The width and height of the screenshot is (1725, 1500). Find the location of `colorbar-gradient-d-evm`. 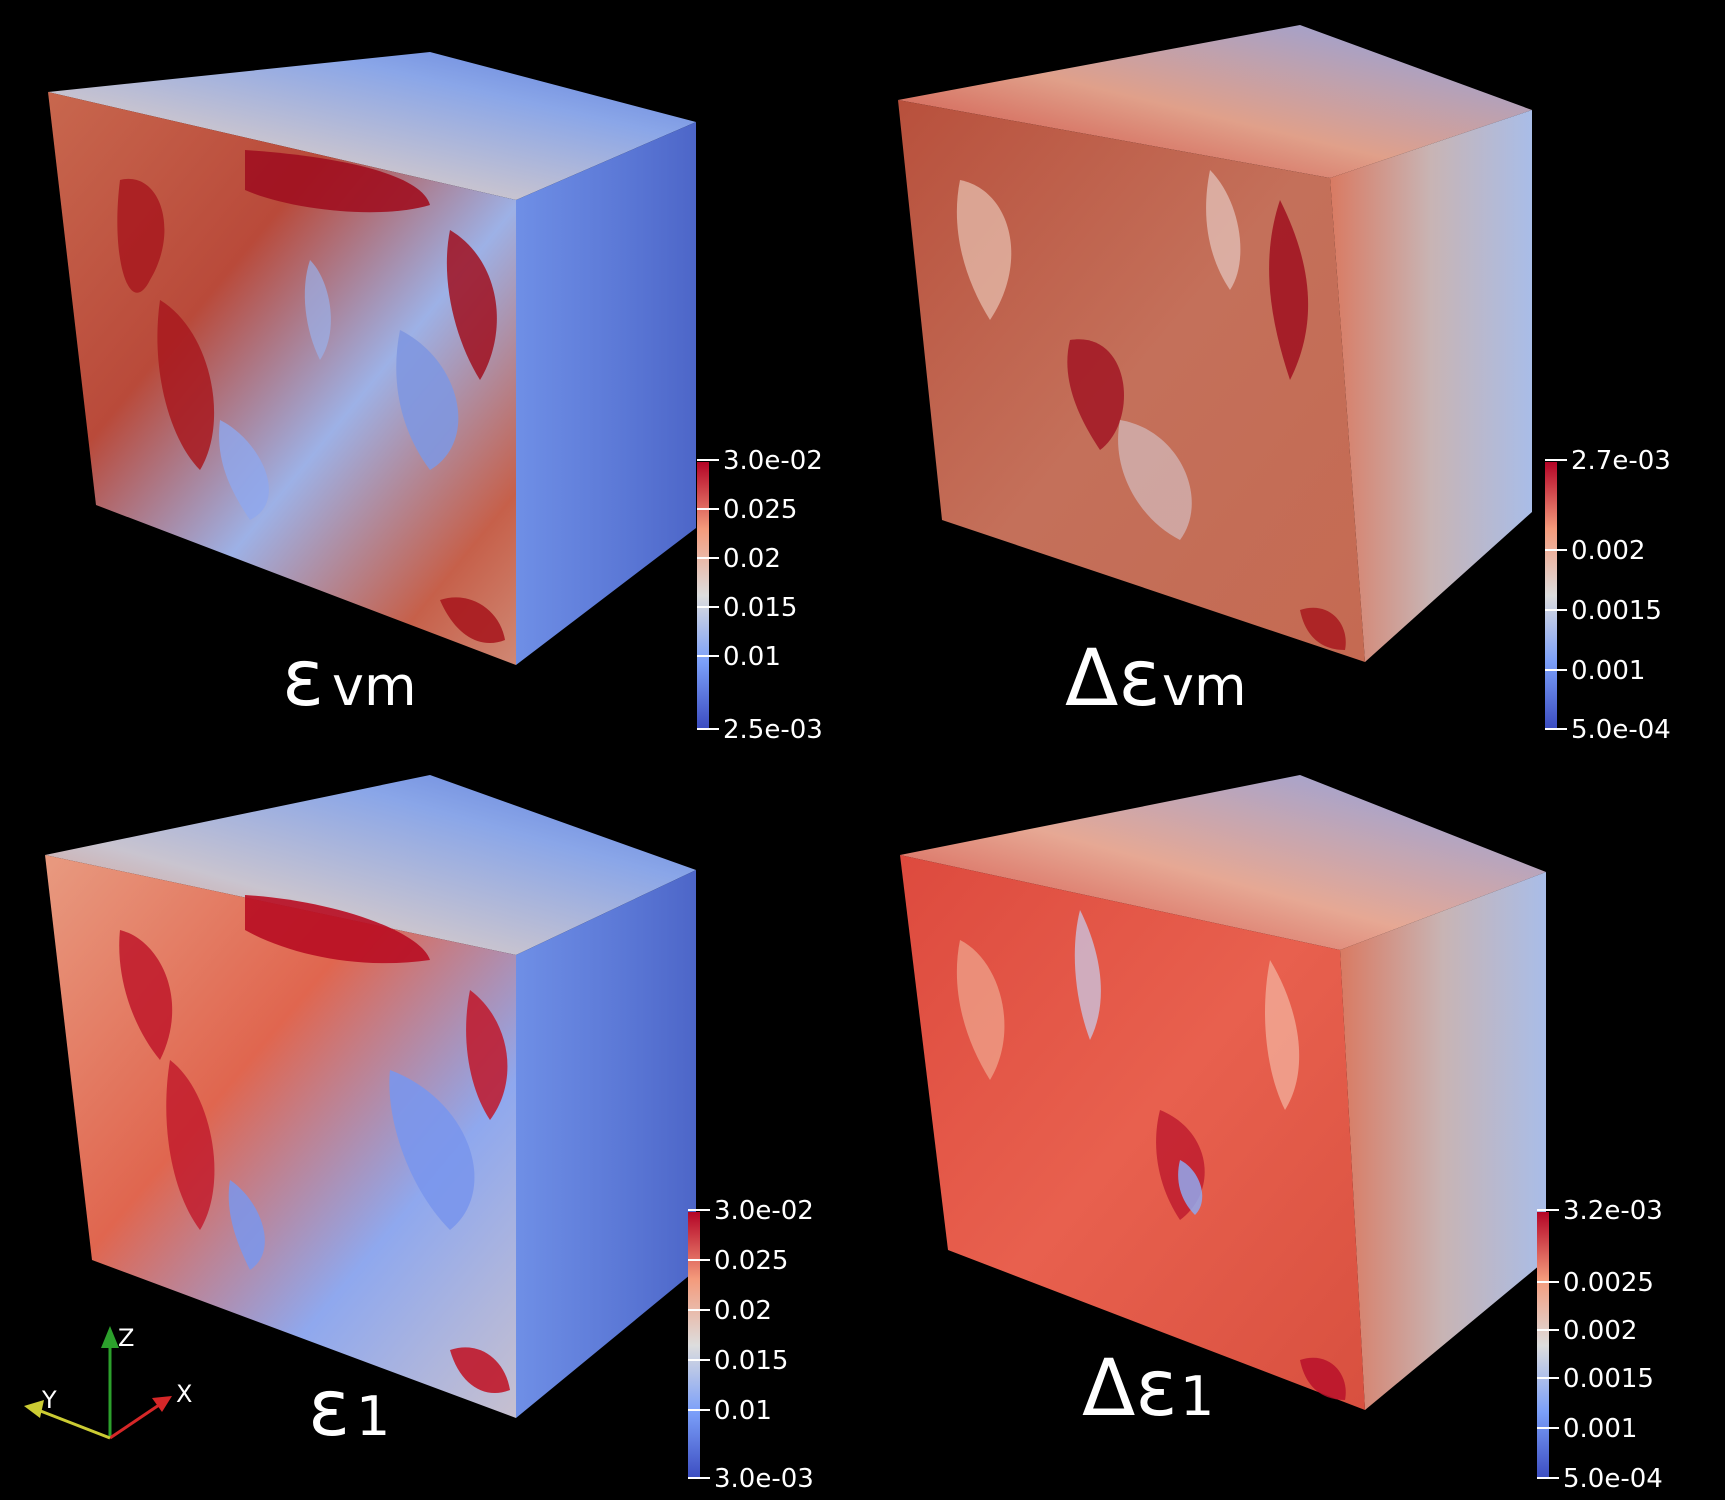

colorbar-gradient-d-evm is located at coordinates (1551, 595).